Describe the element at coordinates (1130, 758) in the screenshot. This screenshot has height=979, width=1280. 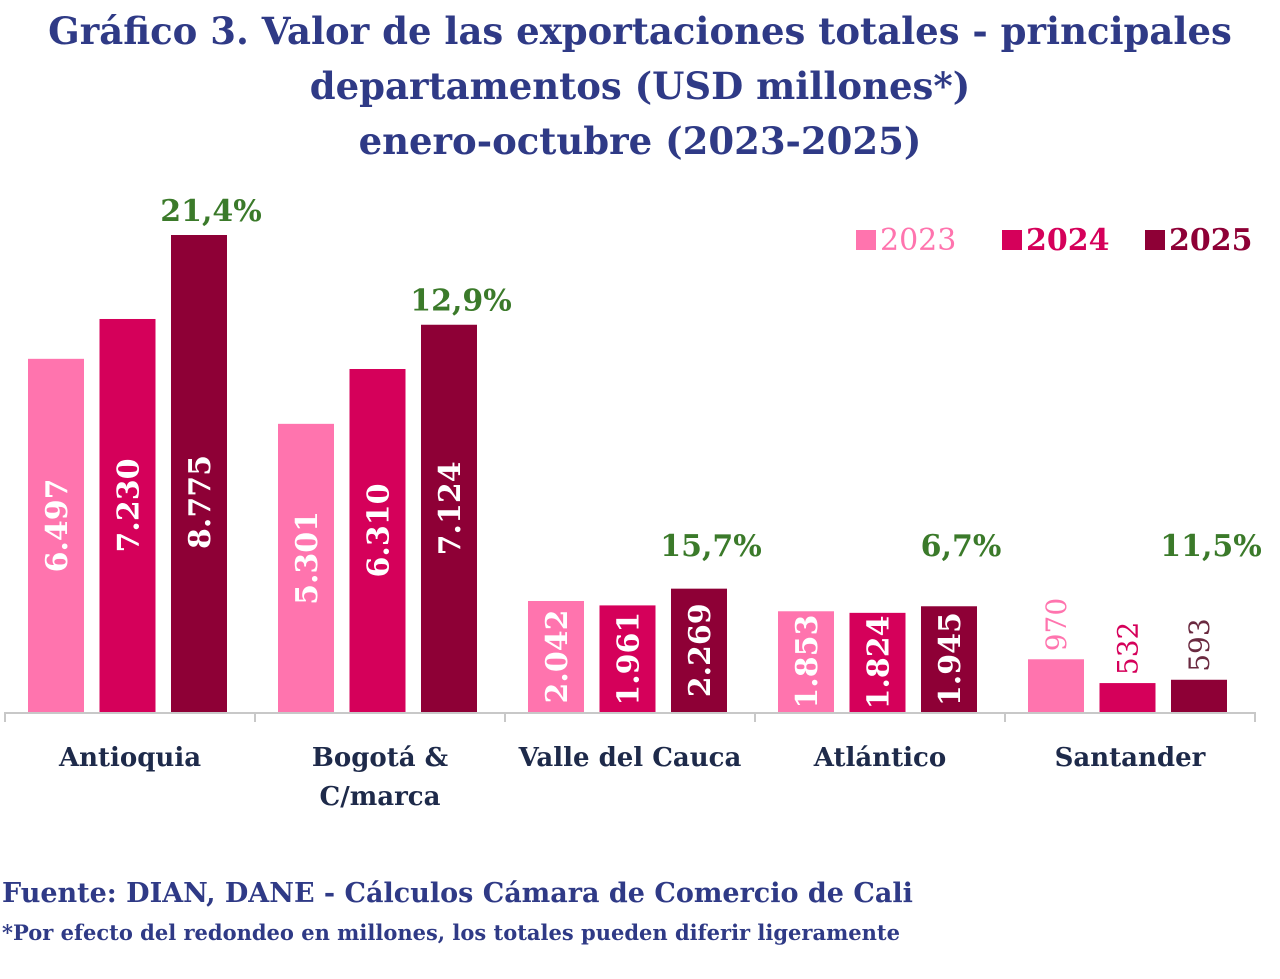
I see `category-label: Santander` at that location.